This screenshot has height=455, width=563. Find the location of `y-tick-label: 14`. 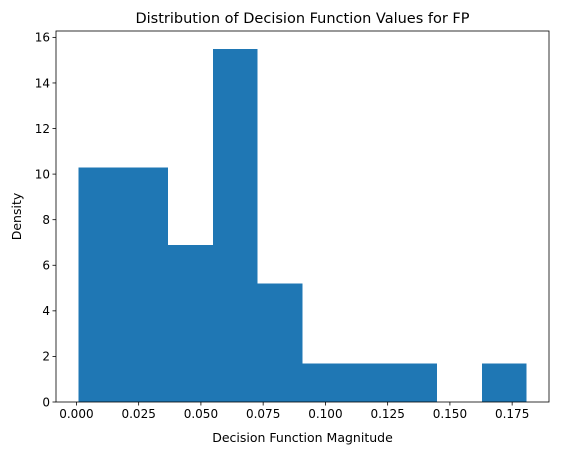

y-tick-label: 14 is located at coordinates (42, 83).